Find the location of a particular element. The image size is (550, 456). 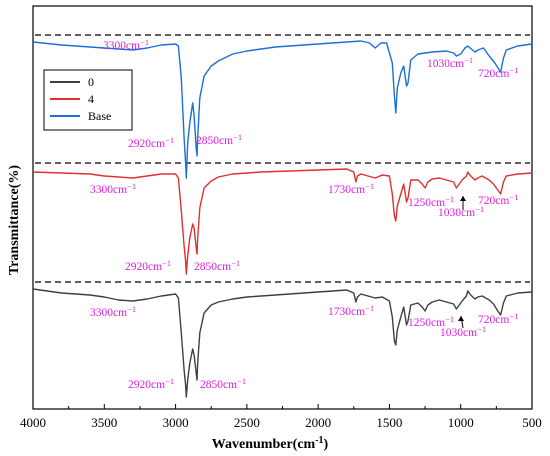

x-tick-label: 3000 is located at coordinates (176, 422).